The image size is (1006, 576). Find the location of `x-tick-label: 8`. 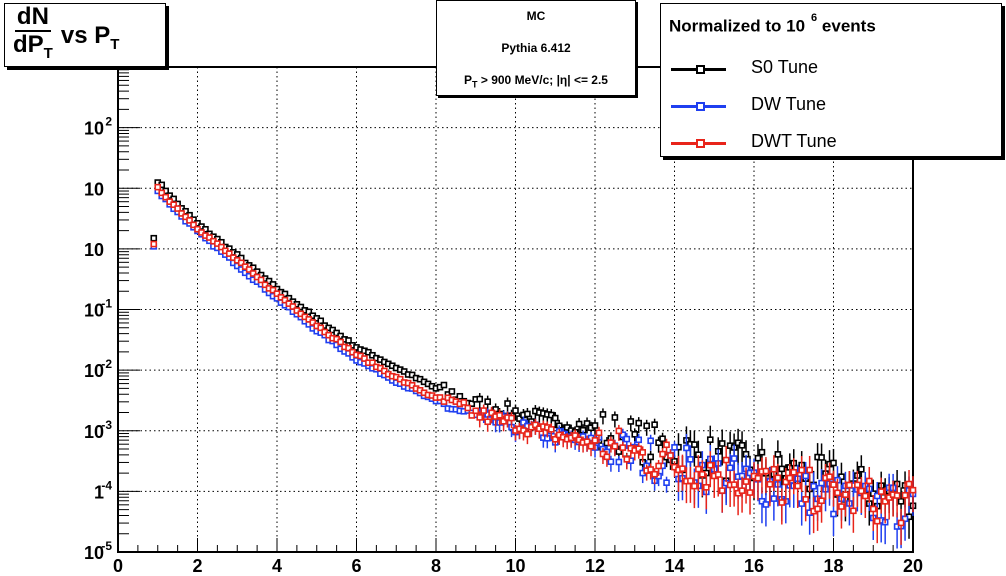

x-tick-label: 8 is located at coordinates (436, 566).